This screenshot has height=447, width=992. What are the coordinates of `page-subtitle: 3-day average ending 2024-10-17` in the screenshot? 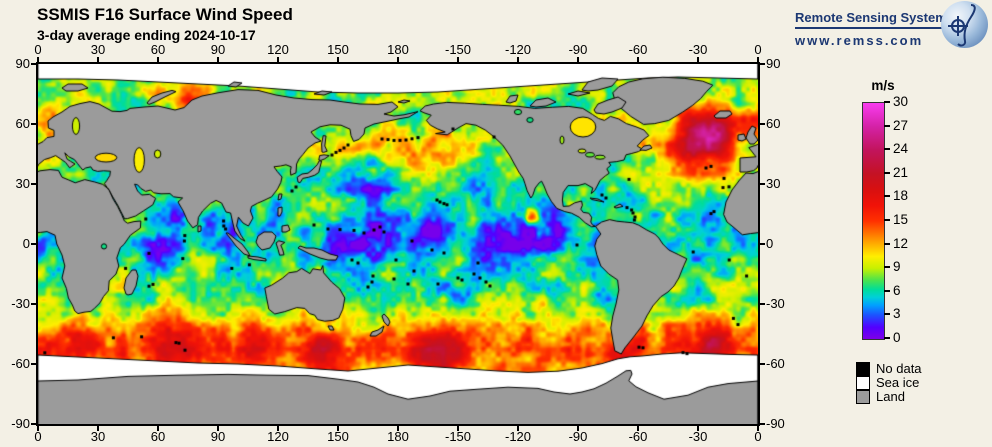 It's located at (146, 35).